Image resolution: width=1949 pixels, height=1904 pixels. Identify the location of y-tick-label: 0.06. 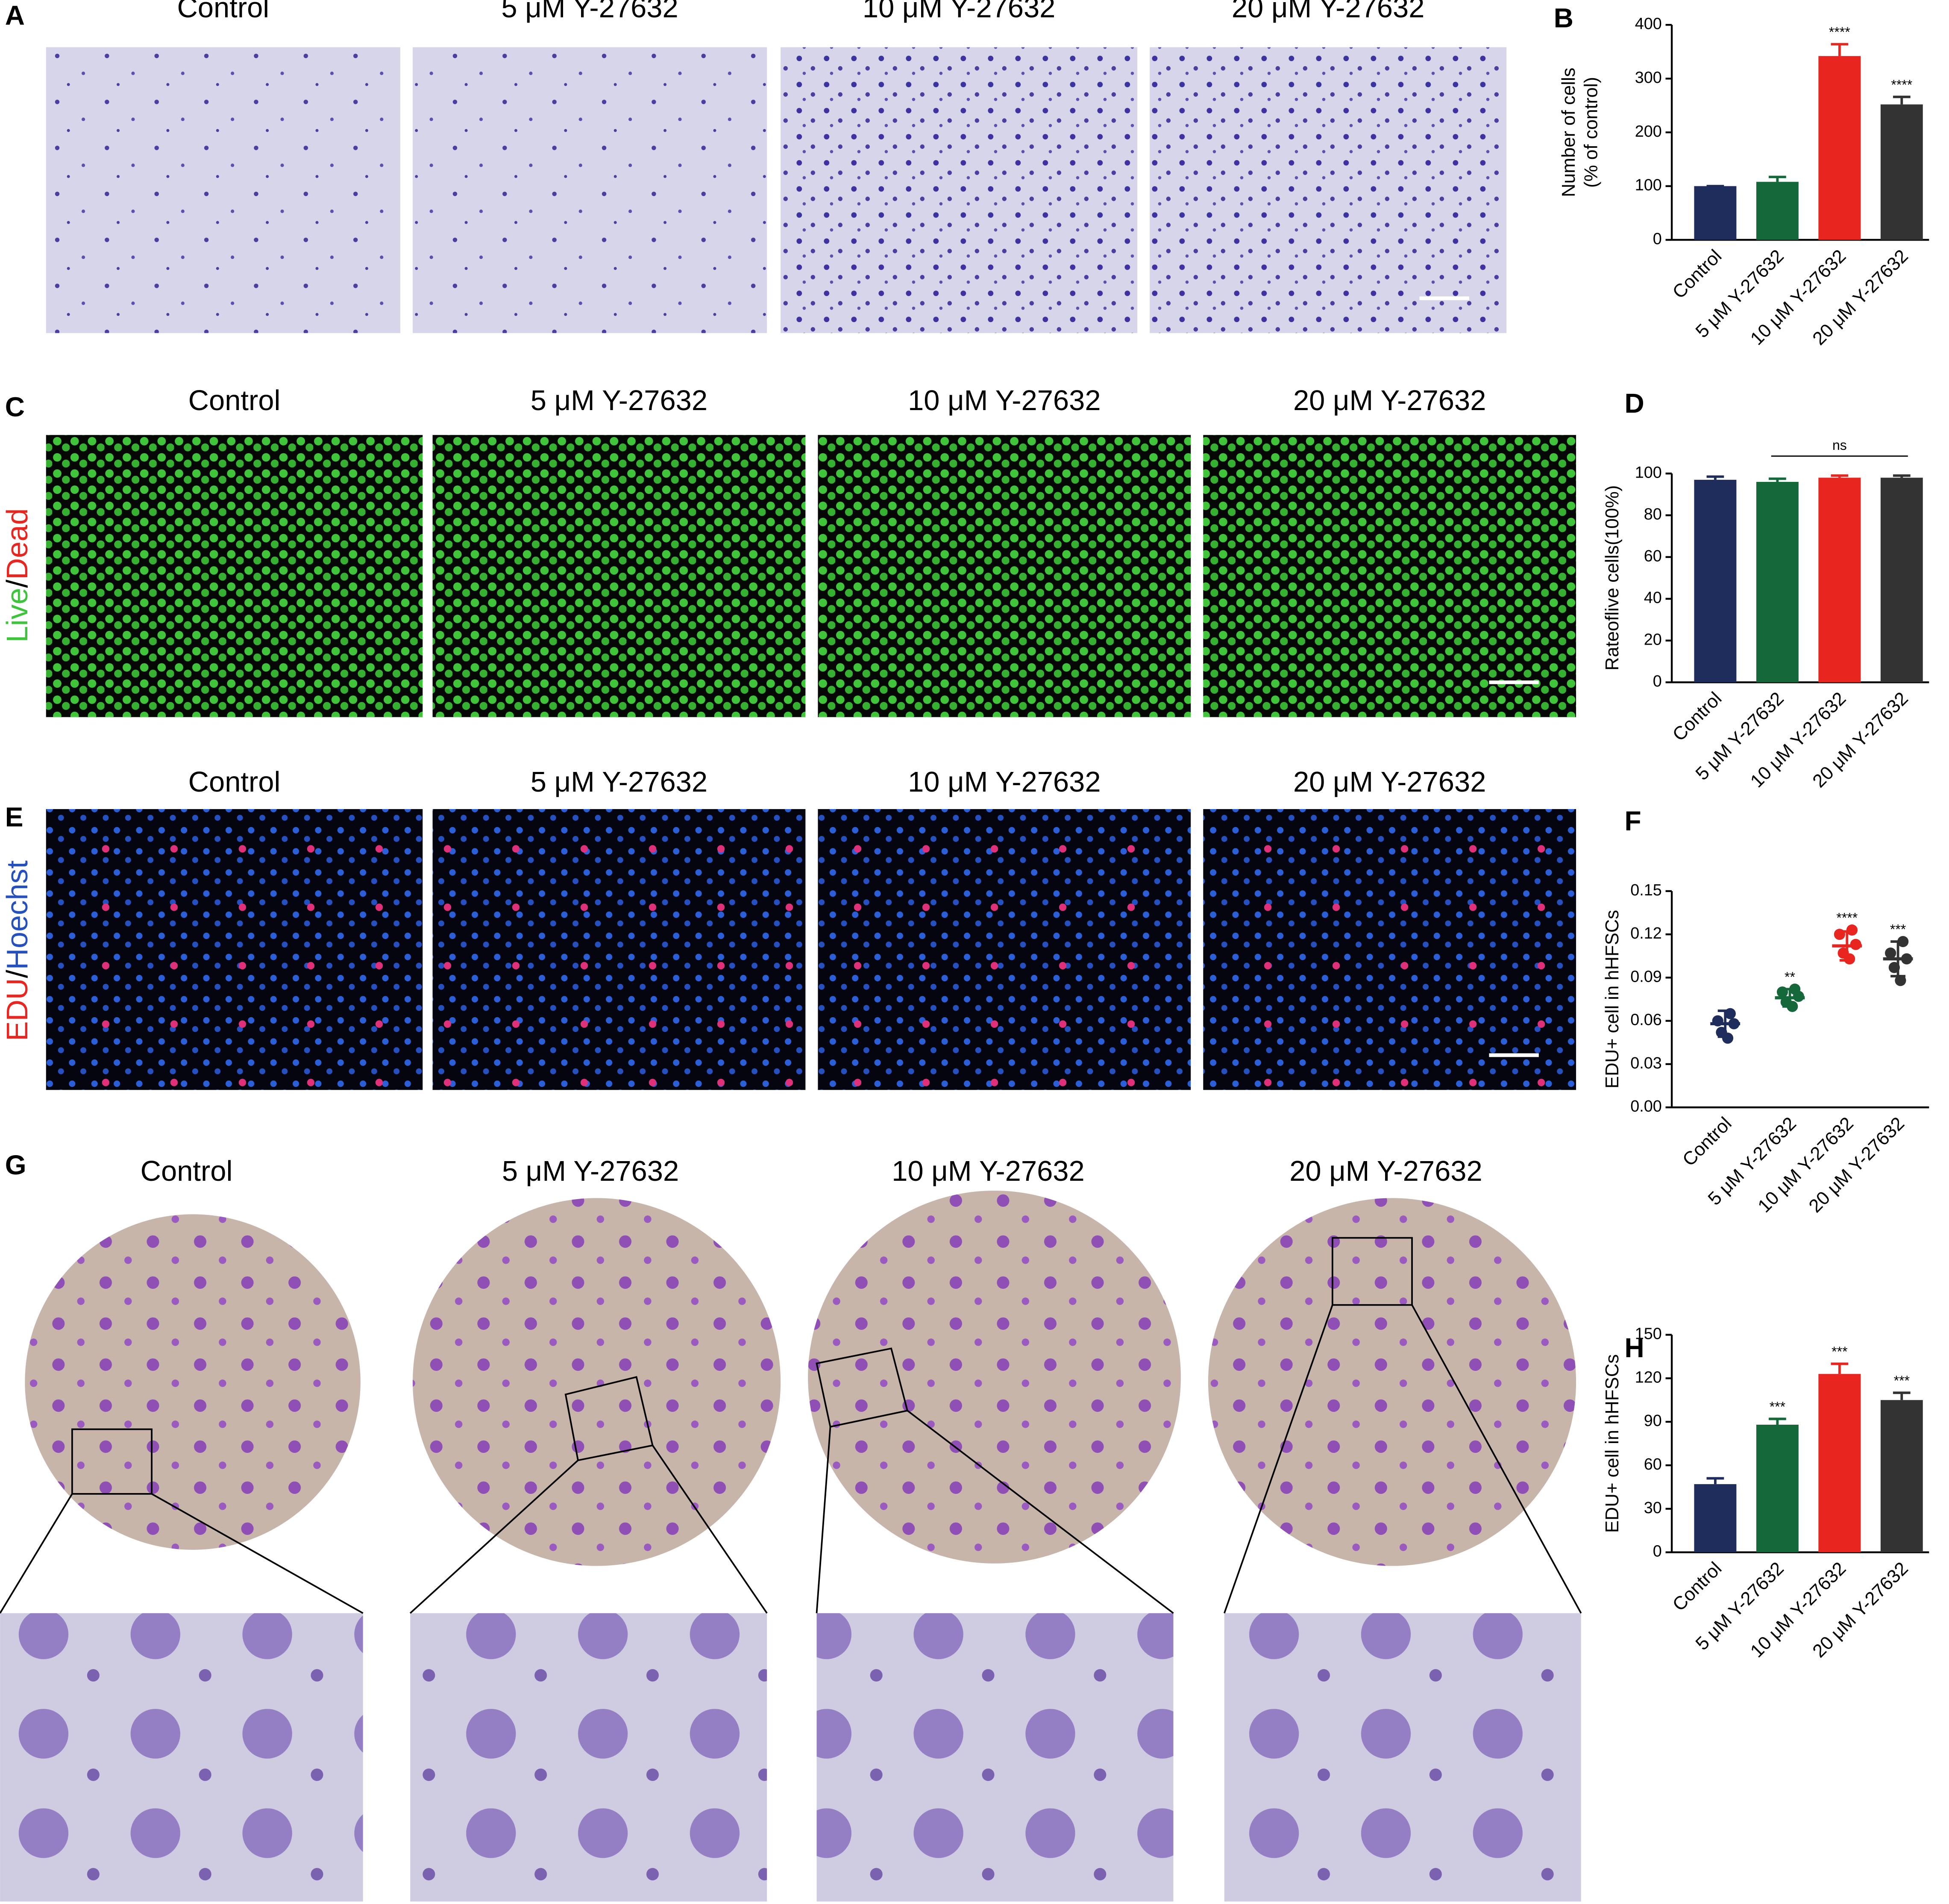
(1646, 1020).